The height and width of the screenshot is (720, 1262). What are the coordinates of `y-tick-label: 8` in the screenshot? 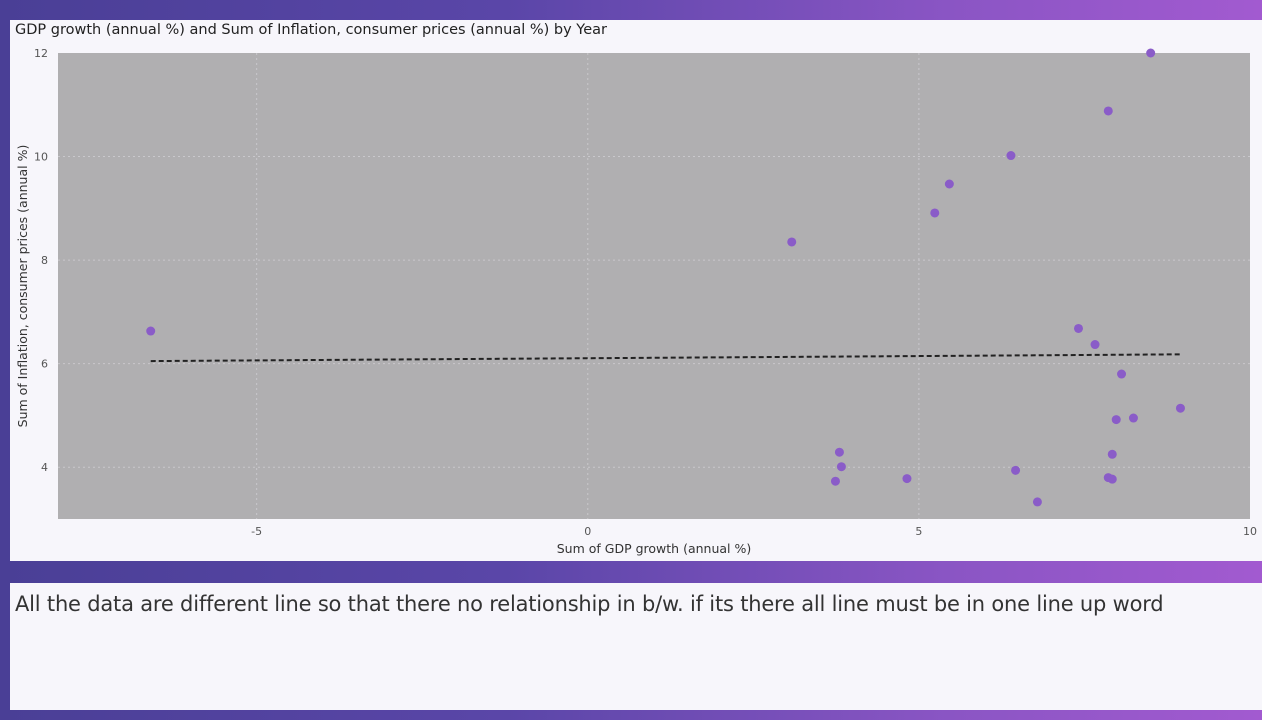 It's located at (44, 260).